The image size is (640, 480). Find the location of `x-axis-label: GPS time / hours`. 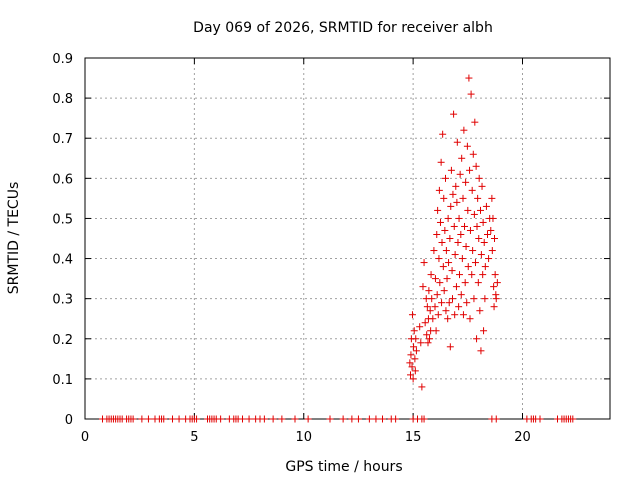

x-axis-label: GPS time / hours is located at coordinates (343, 467).